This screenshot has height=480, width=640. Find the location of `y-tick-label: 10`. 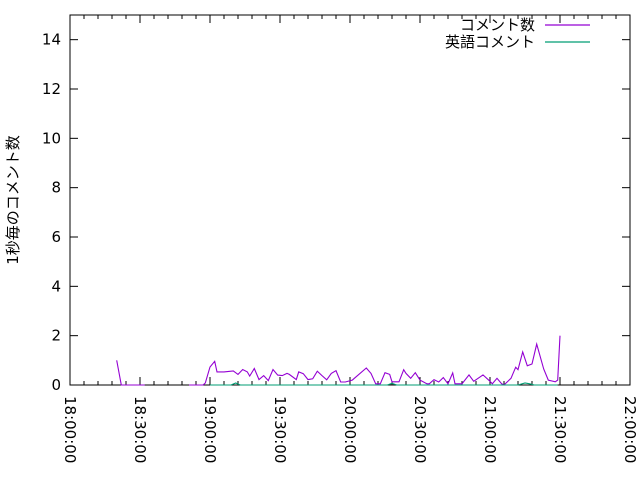

y-tick-label: 10 is located at coordinates (51, 138).